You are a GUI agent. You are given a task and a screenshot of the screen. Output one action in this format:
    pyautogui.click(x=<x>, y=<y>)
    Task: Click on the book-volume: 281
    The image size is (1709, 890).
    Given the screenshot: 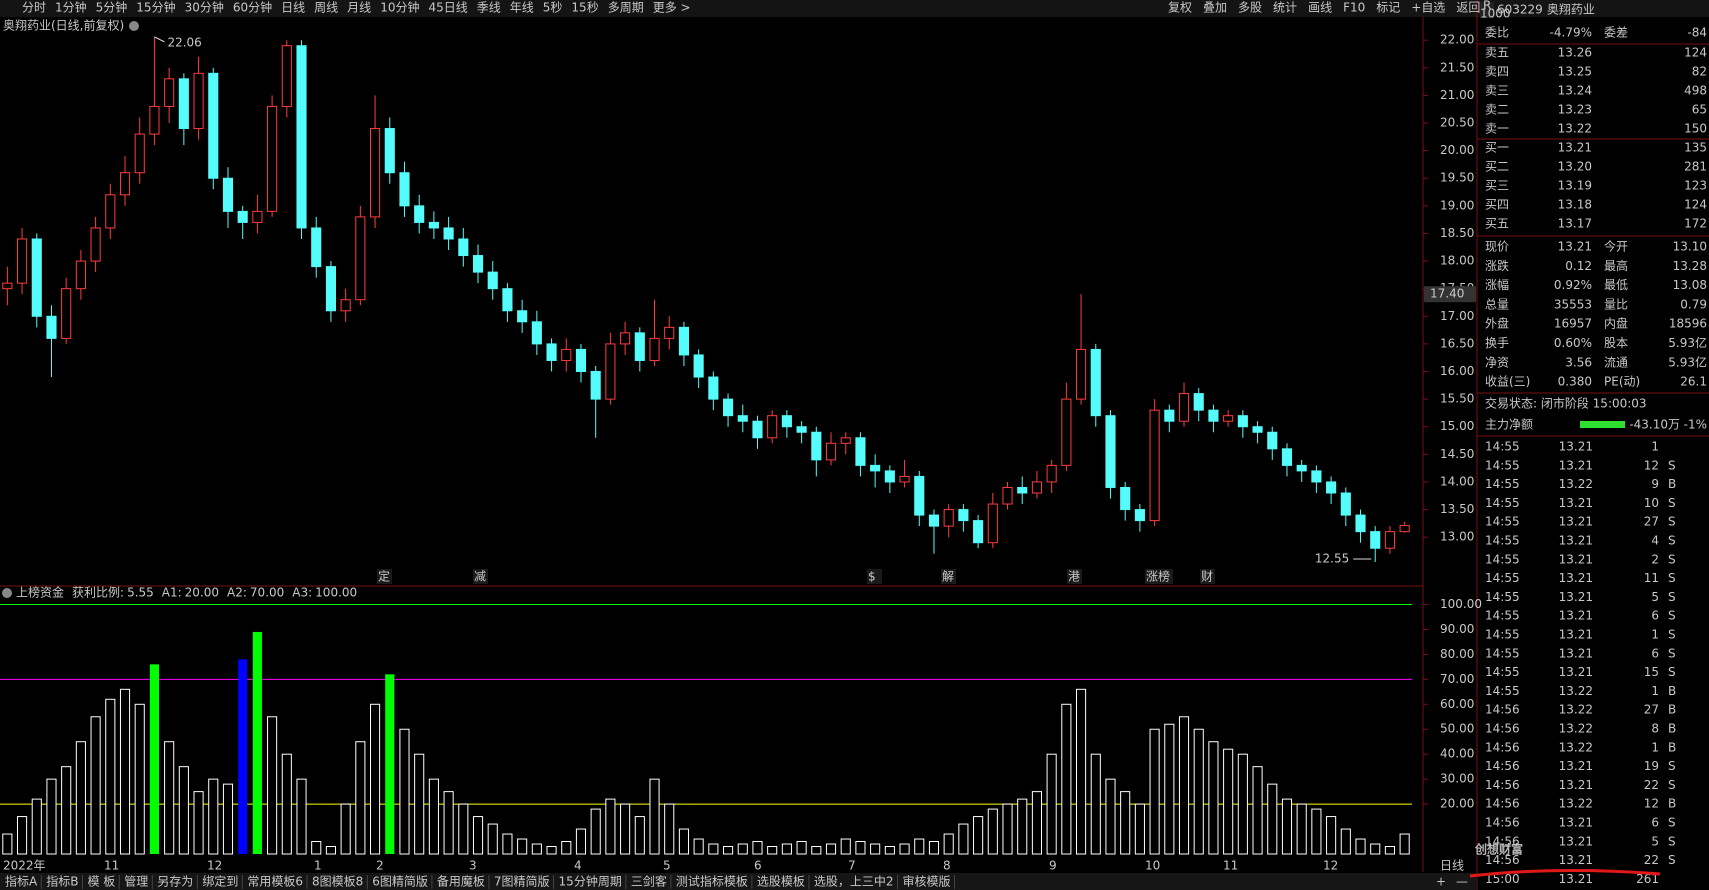 What is the action you would take?
    pyautogui.click(x=1695, y=167)
    